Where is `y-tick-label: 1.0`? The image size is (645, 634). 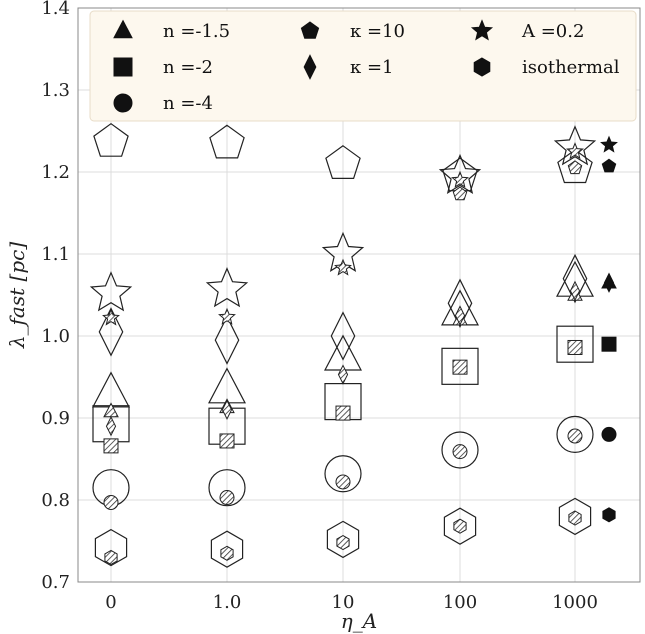
y-tick-label: 1.0 is located at coordinates (55, 336).